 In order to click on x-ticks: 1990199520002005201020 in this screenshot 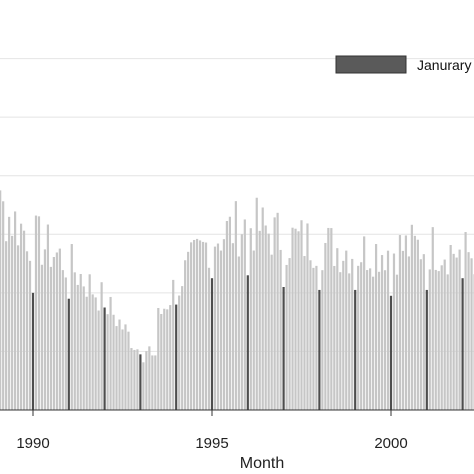, I will do `click(212, 431)`.